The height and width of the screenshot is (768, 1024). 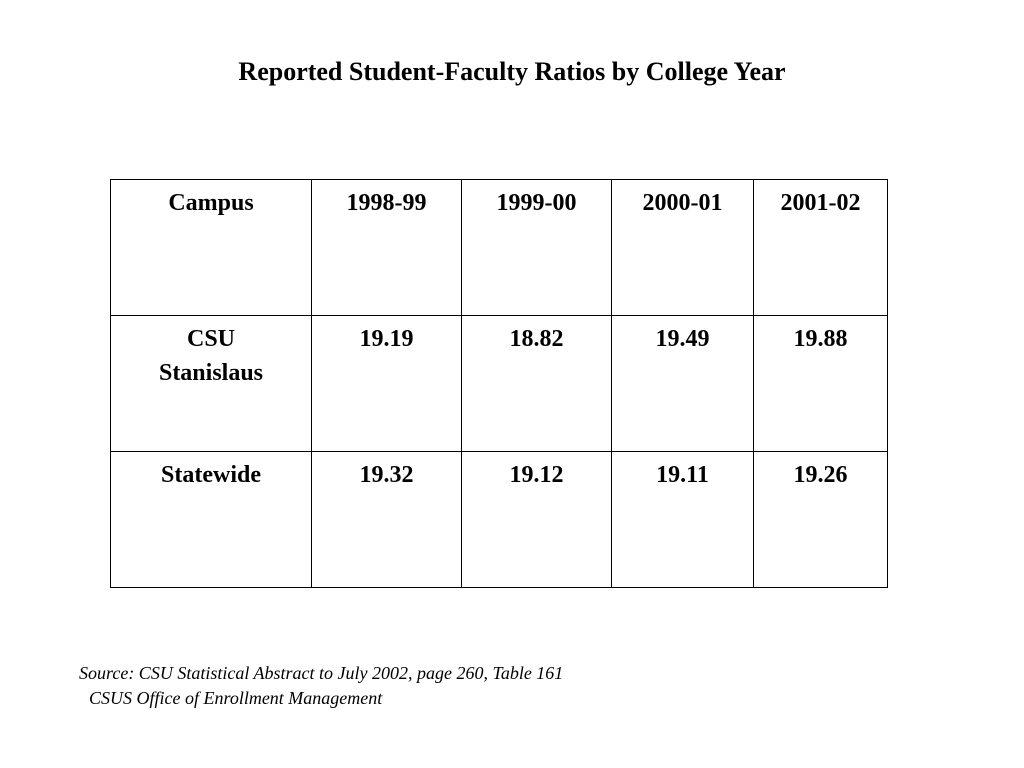 What do you see at coordinates (536, 247) in the screenshot?
I see `header-1999-00: 1999-00` at bounding box center [536, 247].